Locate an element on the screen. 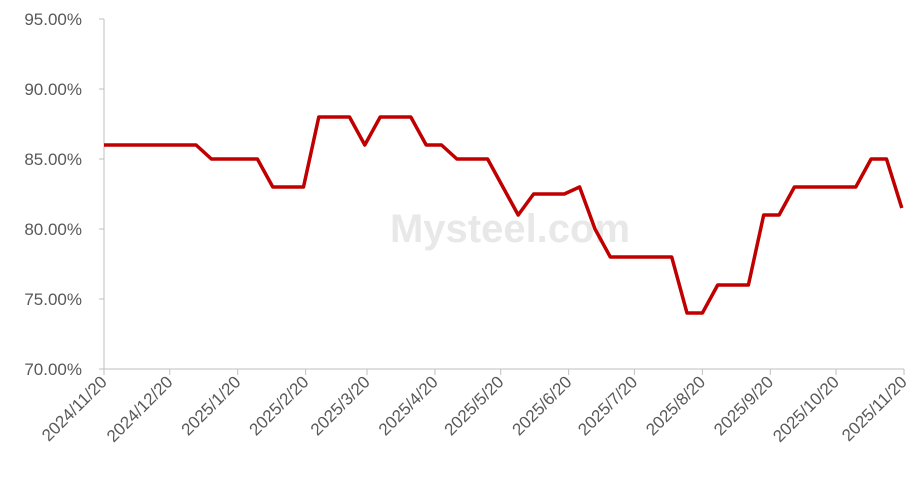  x-tick-label: 2024/11/20 is located at coordinates (74, 408).